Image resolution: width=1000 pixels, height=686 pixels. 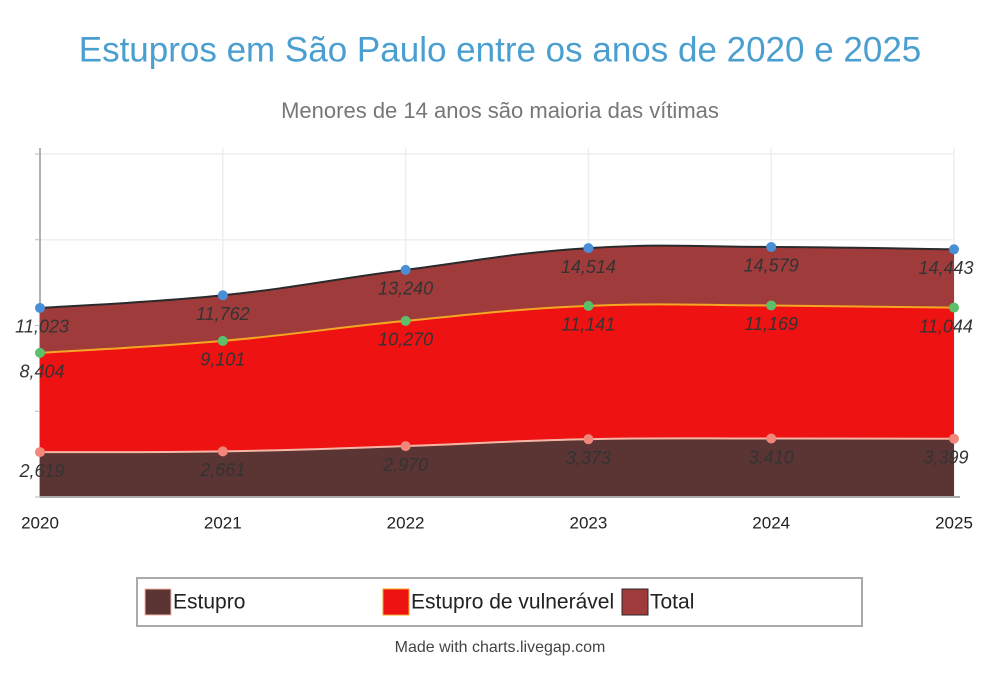 I want to click on x-tick-label: 2022, so click(x=406, y=522).